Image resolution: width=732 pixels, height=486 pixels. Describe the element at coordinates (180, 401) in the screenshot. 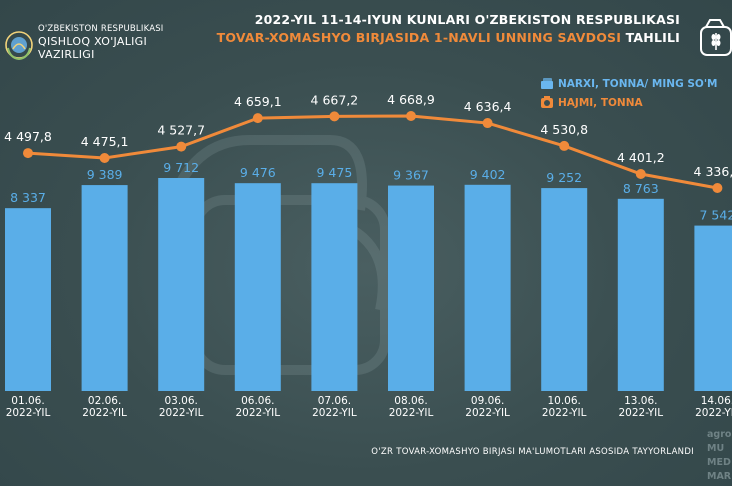

I see `x-tick-date: 03.06.` at that location.